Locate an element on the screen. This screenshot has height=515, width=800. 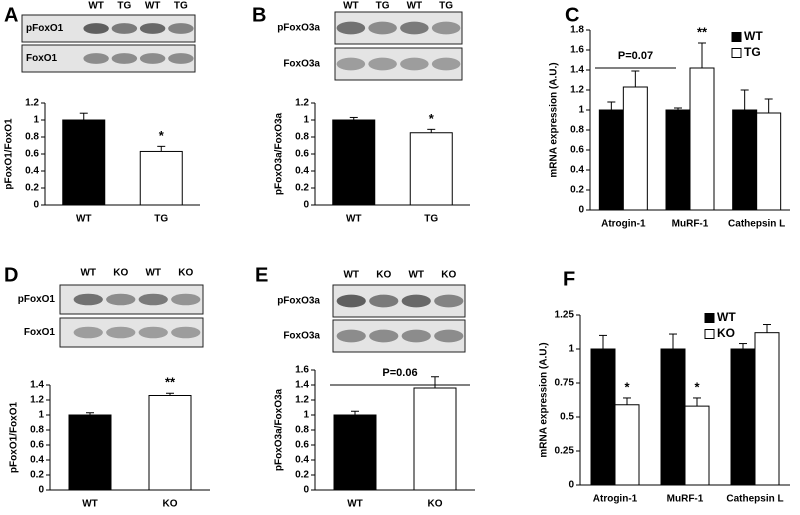
x-tick-label: Cathepsin L is located at coordinates (754, 499).